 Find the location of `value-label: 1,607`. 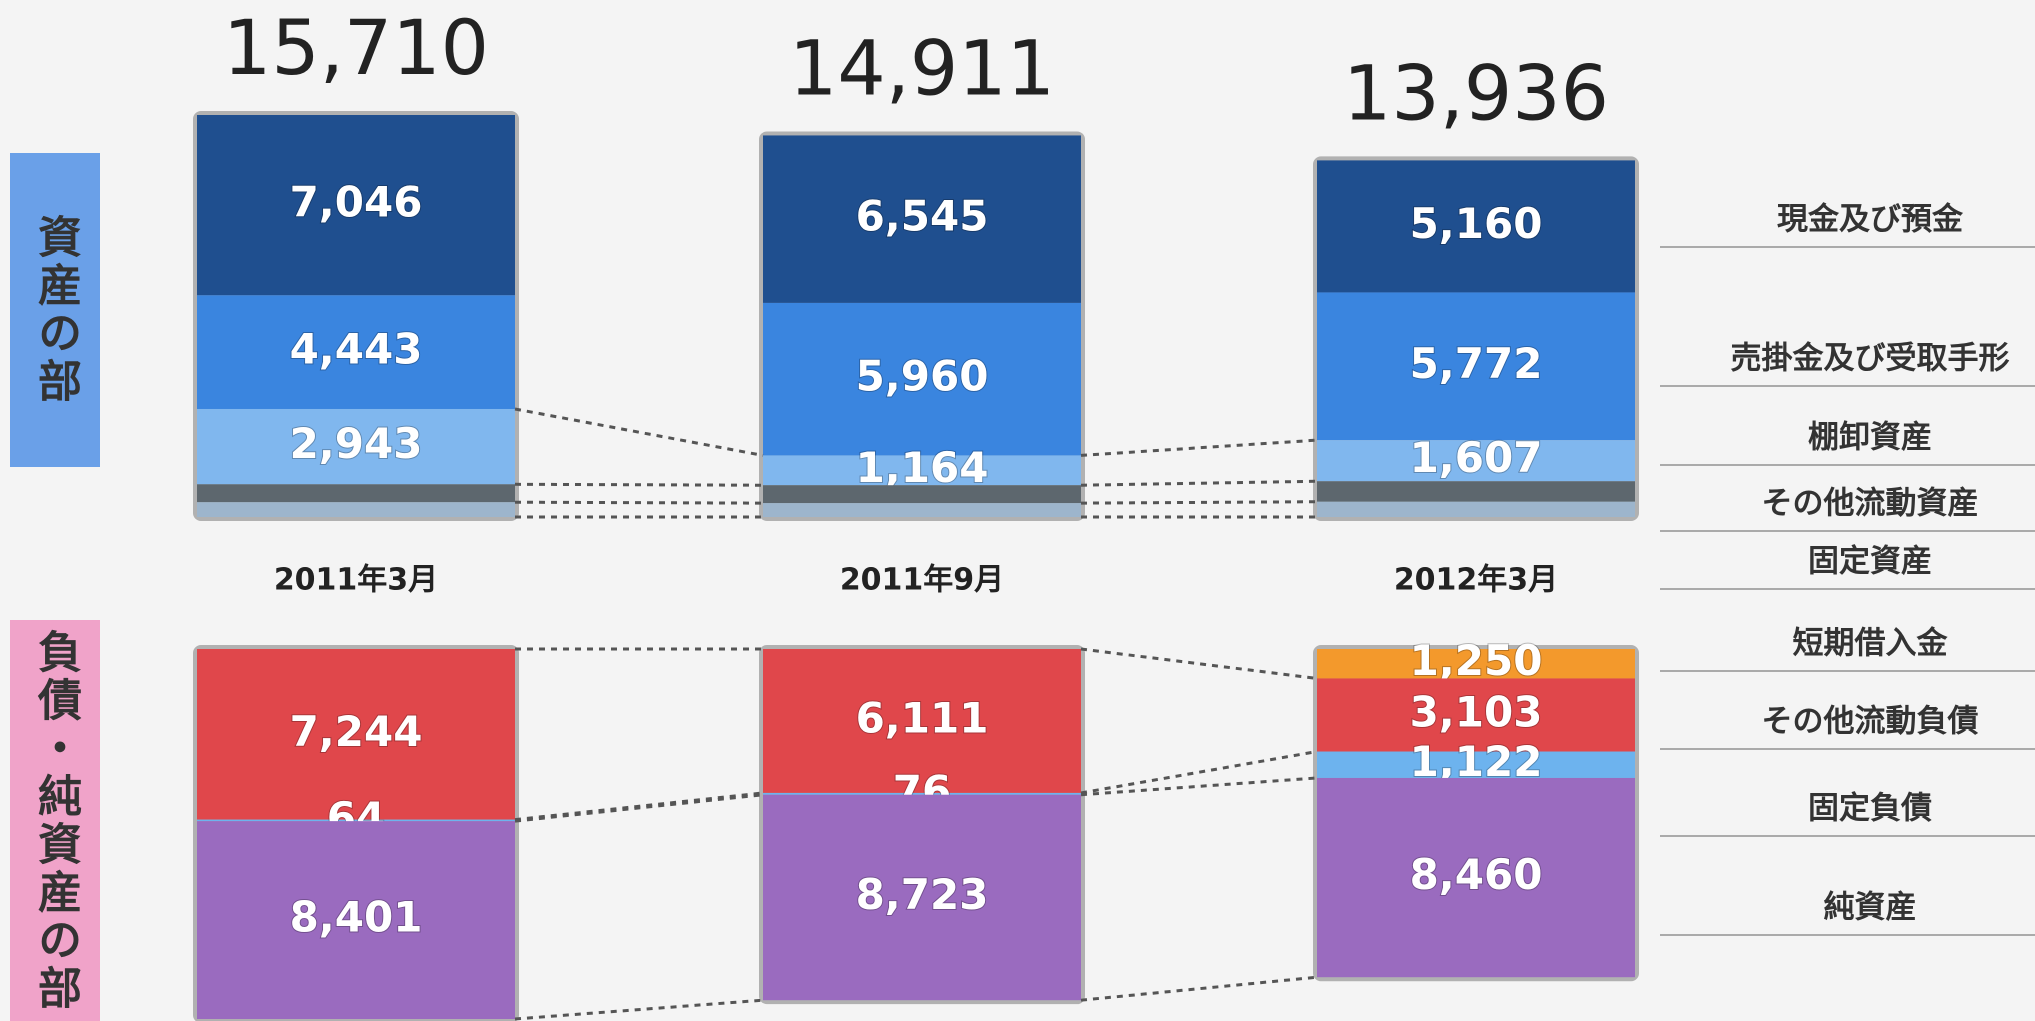

value-label: 1,607 is located at coordinates (1476, 457).